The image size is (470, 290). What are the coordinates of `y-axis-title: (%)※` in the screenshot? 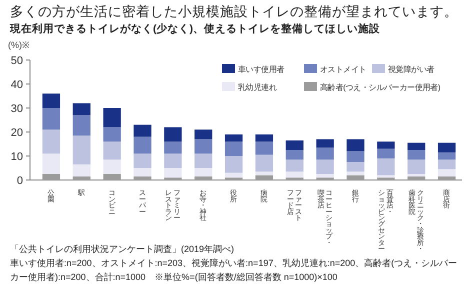 It's located at (19, 45).